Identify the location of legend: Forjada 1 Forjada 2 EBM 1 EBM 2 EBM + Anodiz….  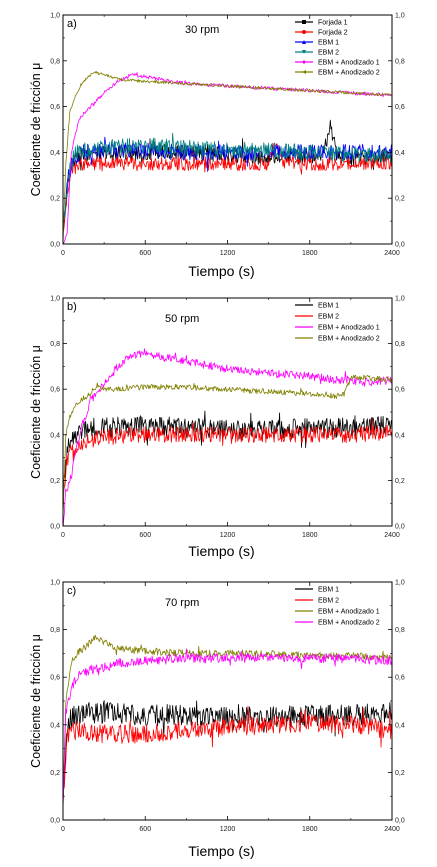
(337, 48).